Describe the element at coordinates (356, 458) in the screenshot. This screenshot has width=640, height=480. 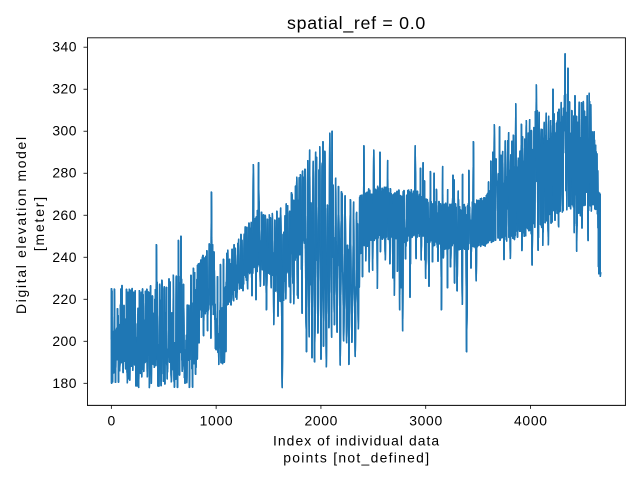
I see `svg-text: points [not_defined]` at that location.